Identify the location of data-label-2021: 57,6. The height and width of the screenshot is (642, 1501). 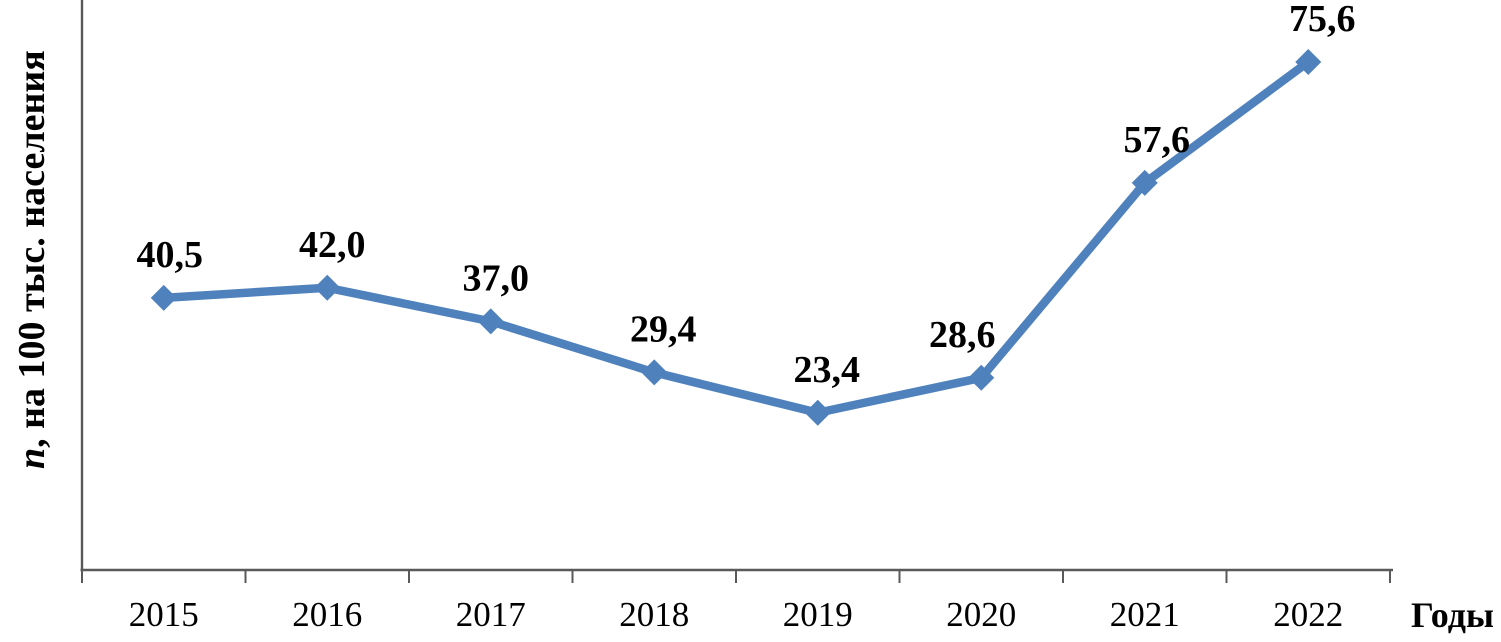
(1157, 140).